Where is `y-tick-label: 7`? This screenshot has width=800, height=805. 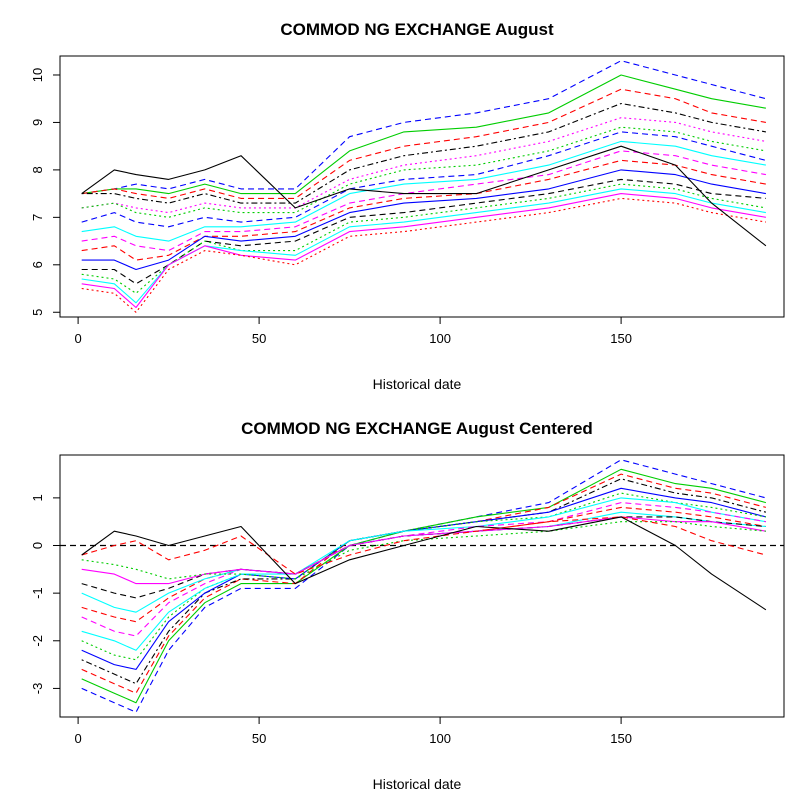 y-tick-label: 7 is located at coordinates (37, 217).